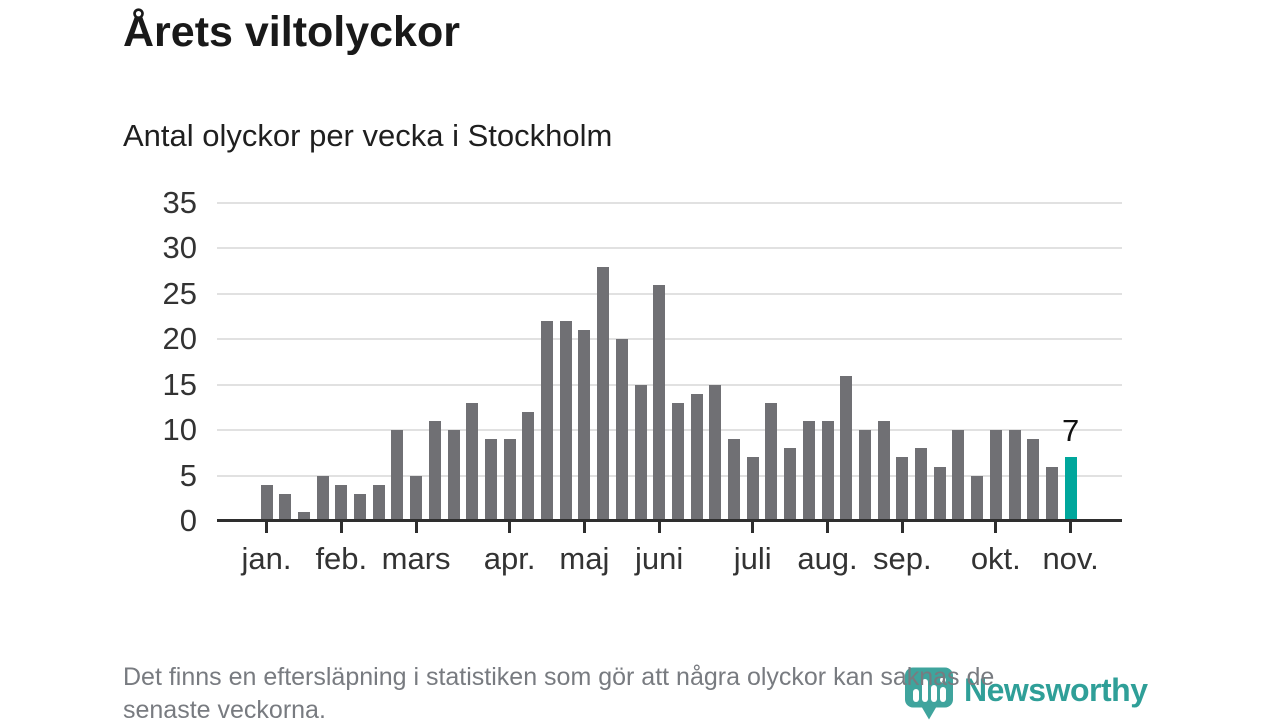 The height and width of the screenshot is (720, 1280). What do you see at coordinates (266, 526) in the screenshot?
I see `x-tick-jan` at bounding box center [266, 526].